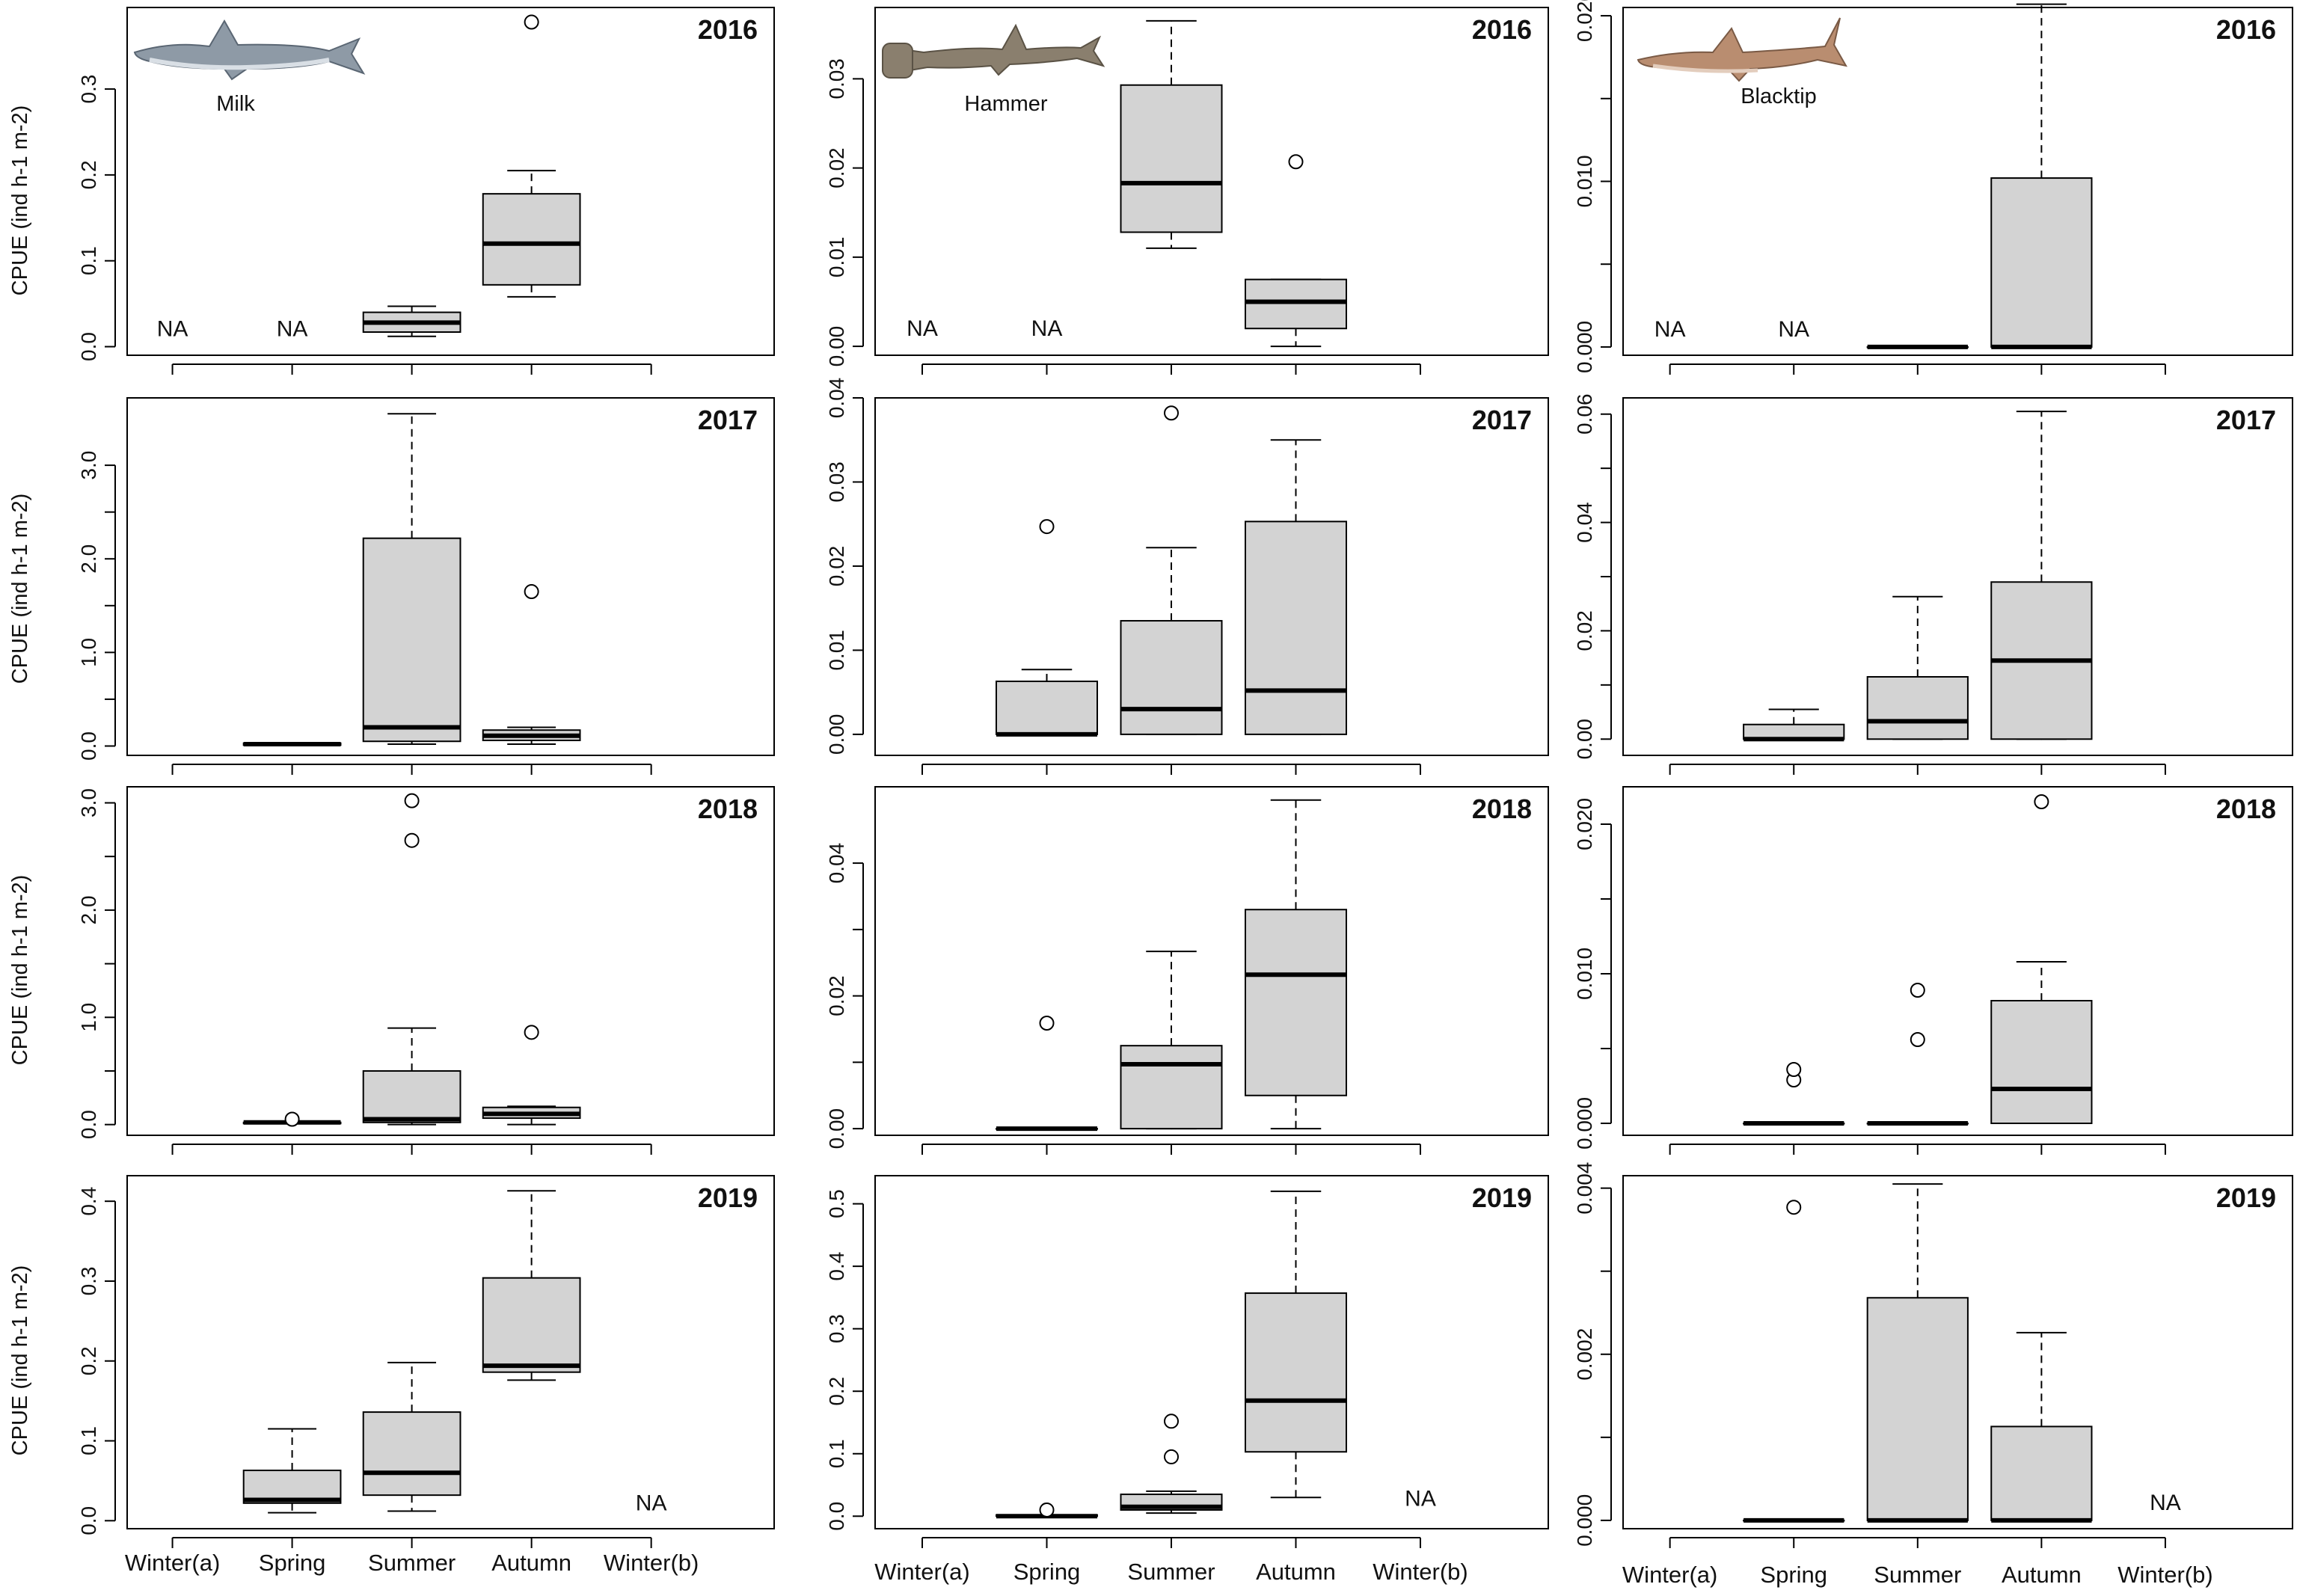 The width and height of the screenshot is (2297, 1596). Describe the element at coordinates (994, 69) in the screenshot. I see `hammerhead-shark-icon: Hammer` at that location.